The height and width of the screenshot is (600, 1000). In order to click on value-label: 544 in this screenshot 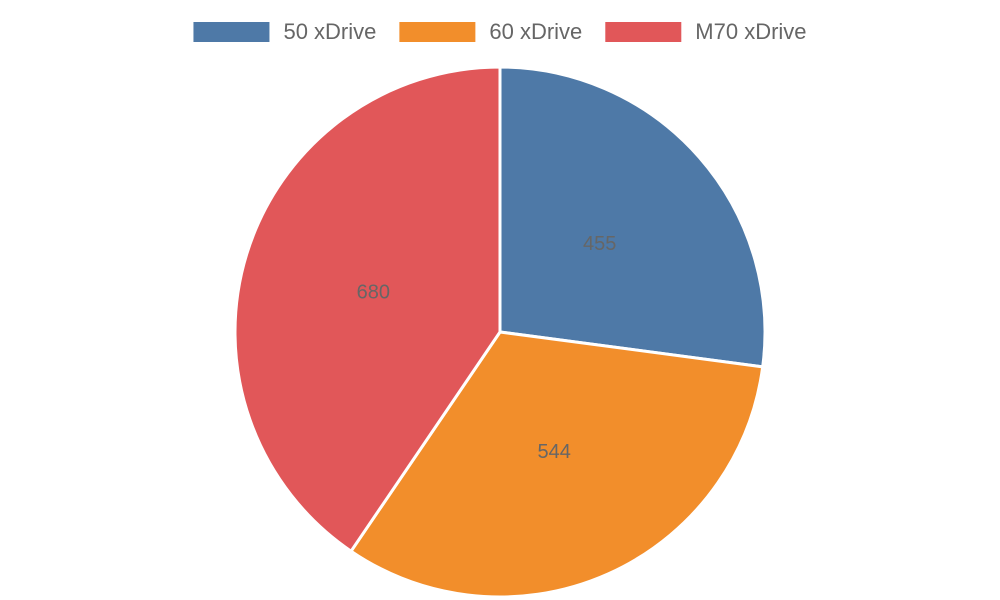, I will do `click(553, 452)`.